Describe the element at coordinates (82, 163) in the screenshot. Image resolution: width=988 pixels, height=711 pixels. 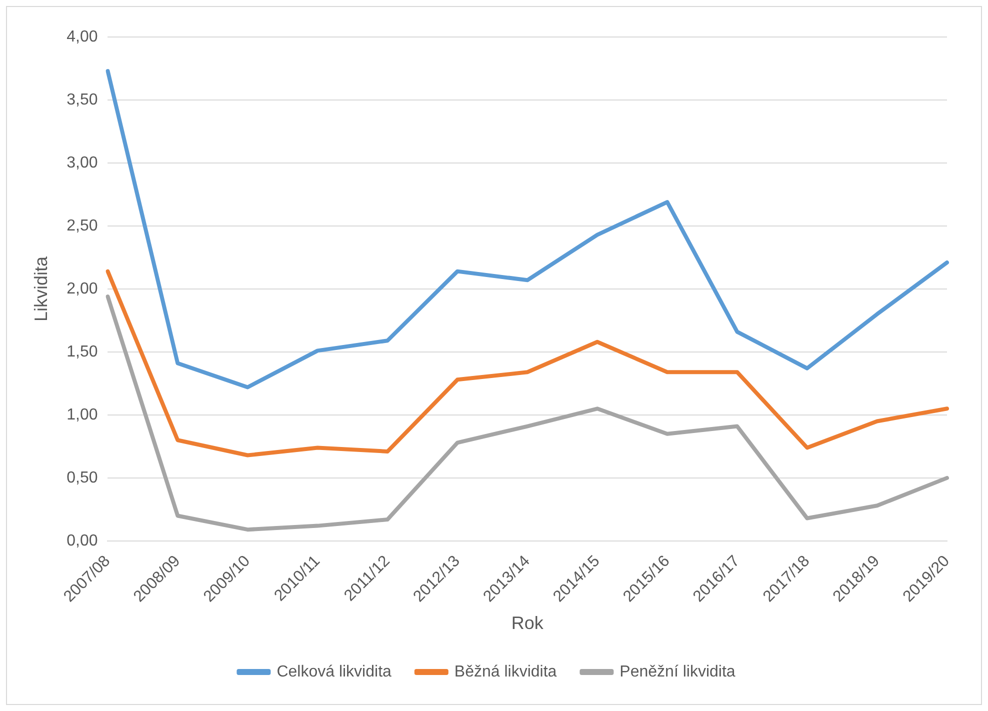
I see `y-tick-label: 3,00` at that location.